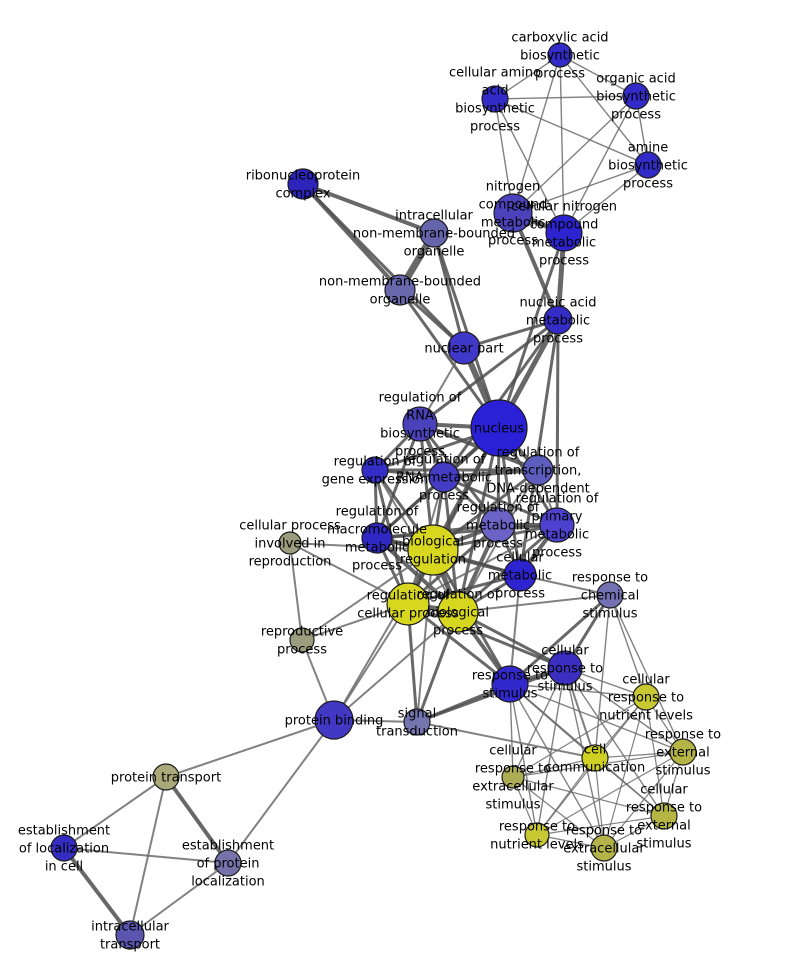 The image size is (786, 971). What do you see at coordinates (648, 165) in the screenshot?
I see `node-amine-biosyn` at bounding box center [648, 165].